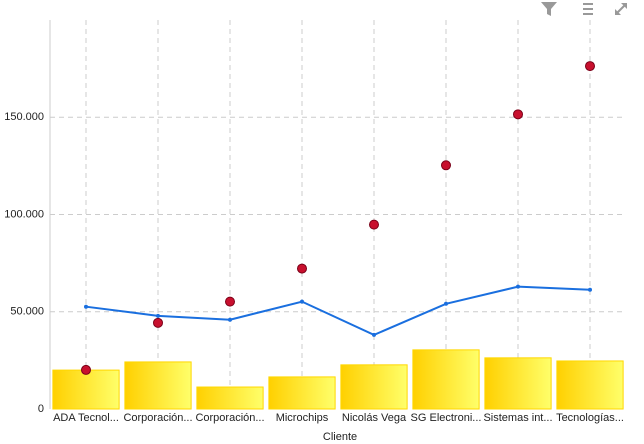 The image size is (644, 444). What do you see at coordinates (27, 312) in the screenshot?
I see `y-tick-label: 50.000` at bounding box center [27, 312].